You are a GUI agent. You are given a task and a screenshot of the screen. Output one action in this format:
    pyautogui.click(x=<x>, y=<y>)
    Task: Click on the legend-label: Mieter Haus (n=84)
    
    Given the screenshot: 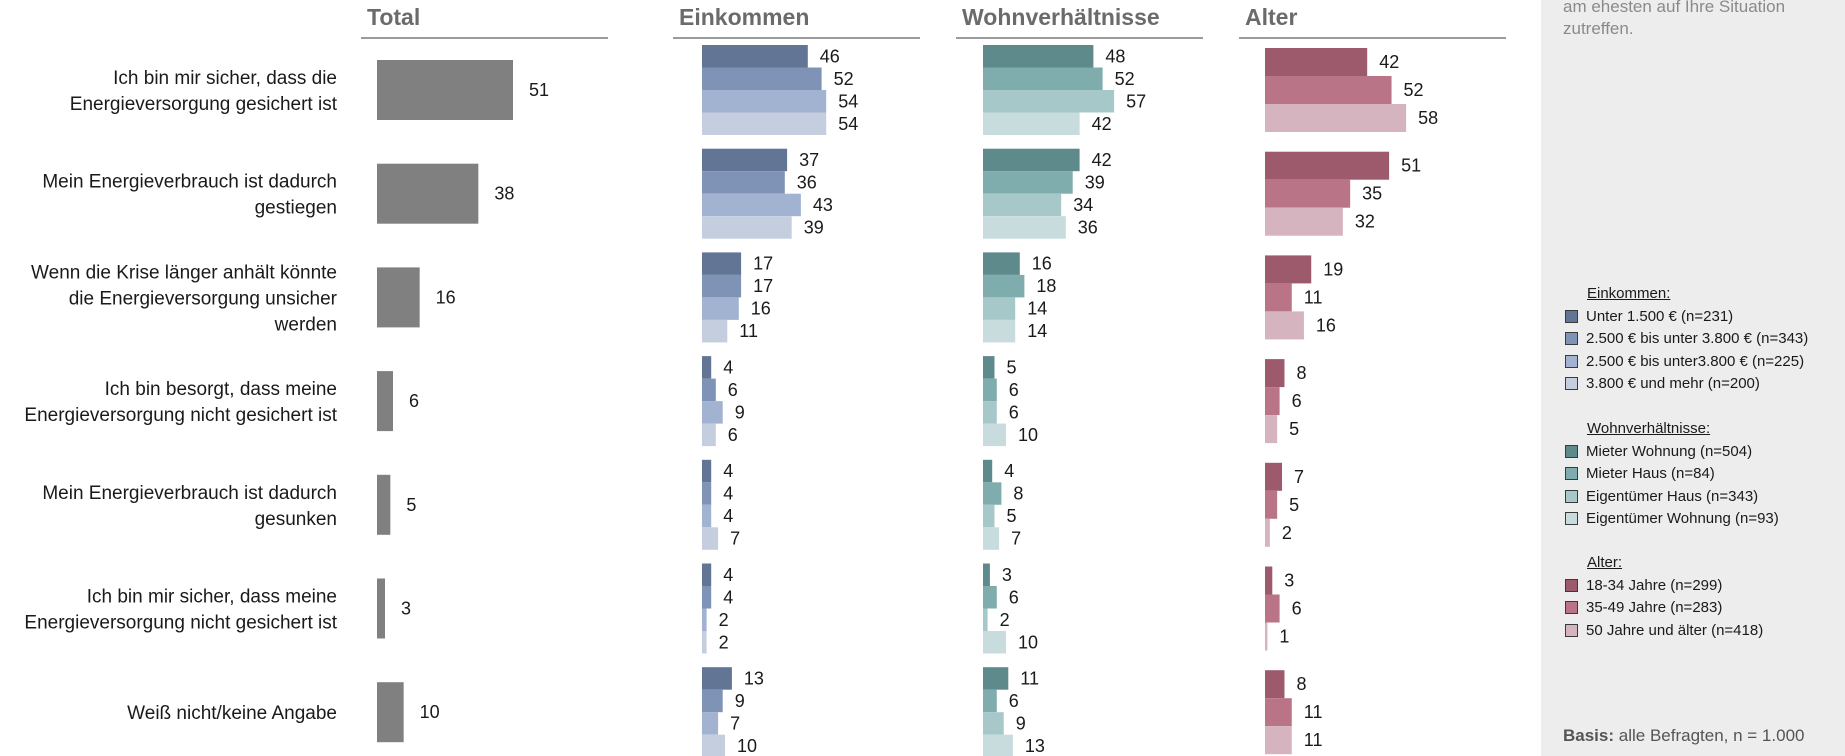 What is the action you would take?
    pyautogui.click(x=1650, y=474)
    